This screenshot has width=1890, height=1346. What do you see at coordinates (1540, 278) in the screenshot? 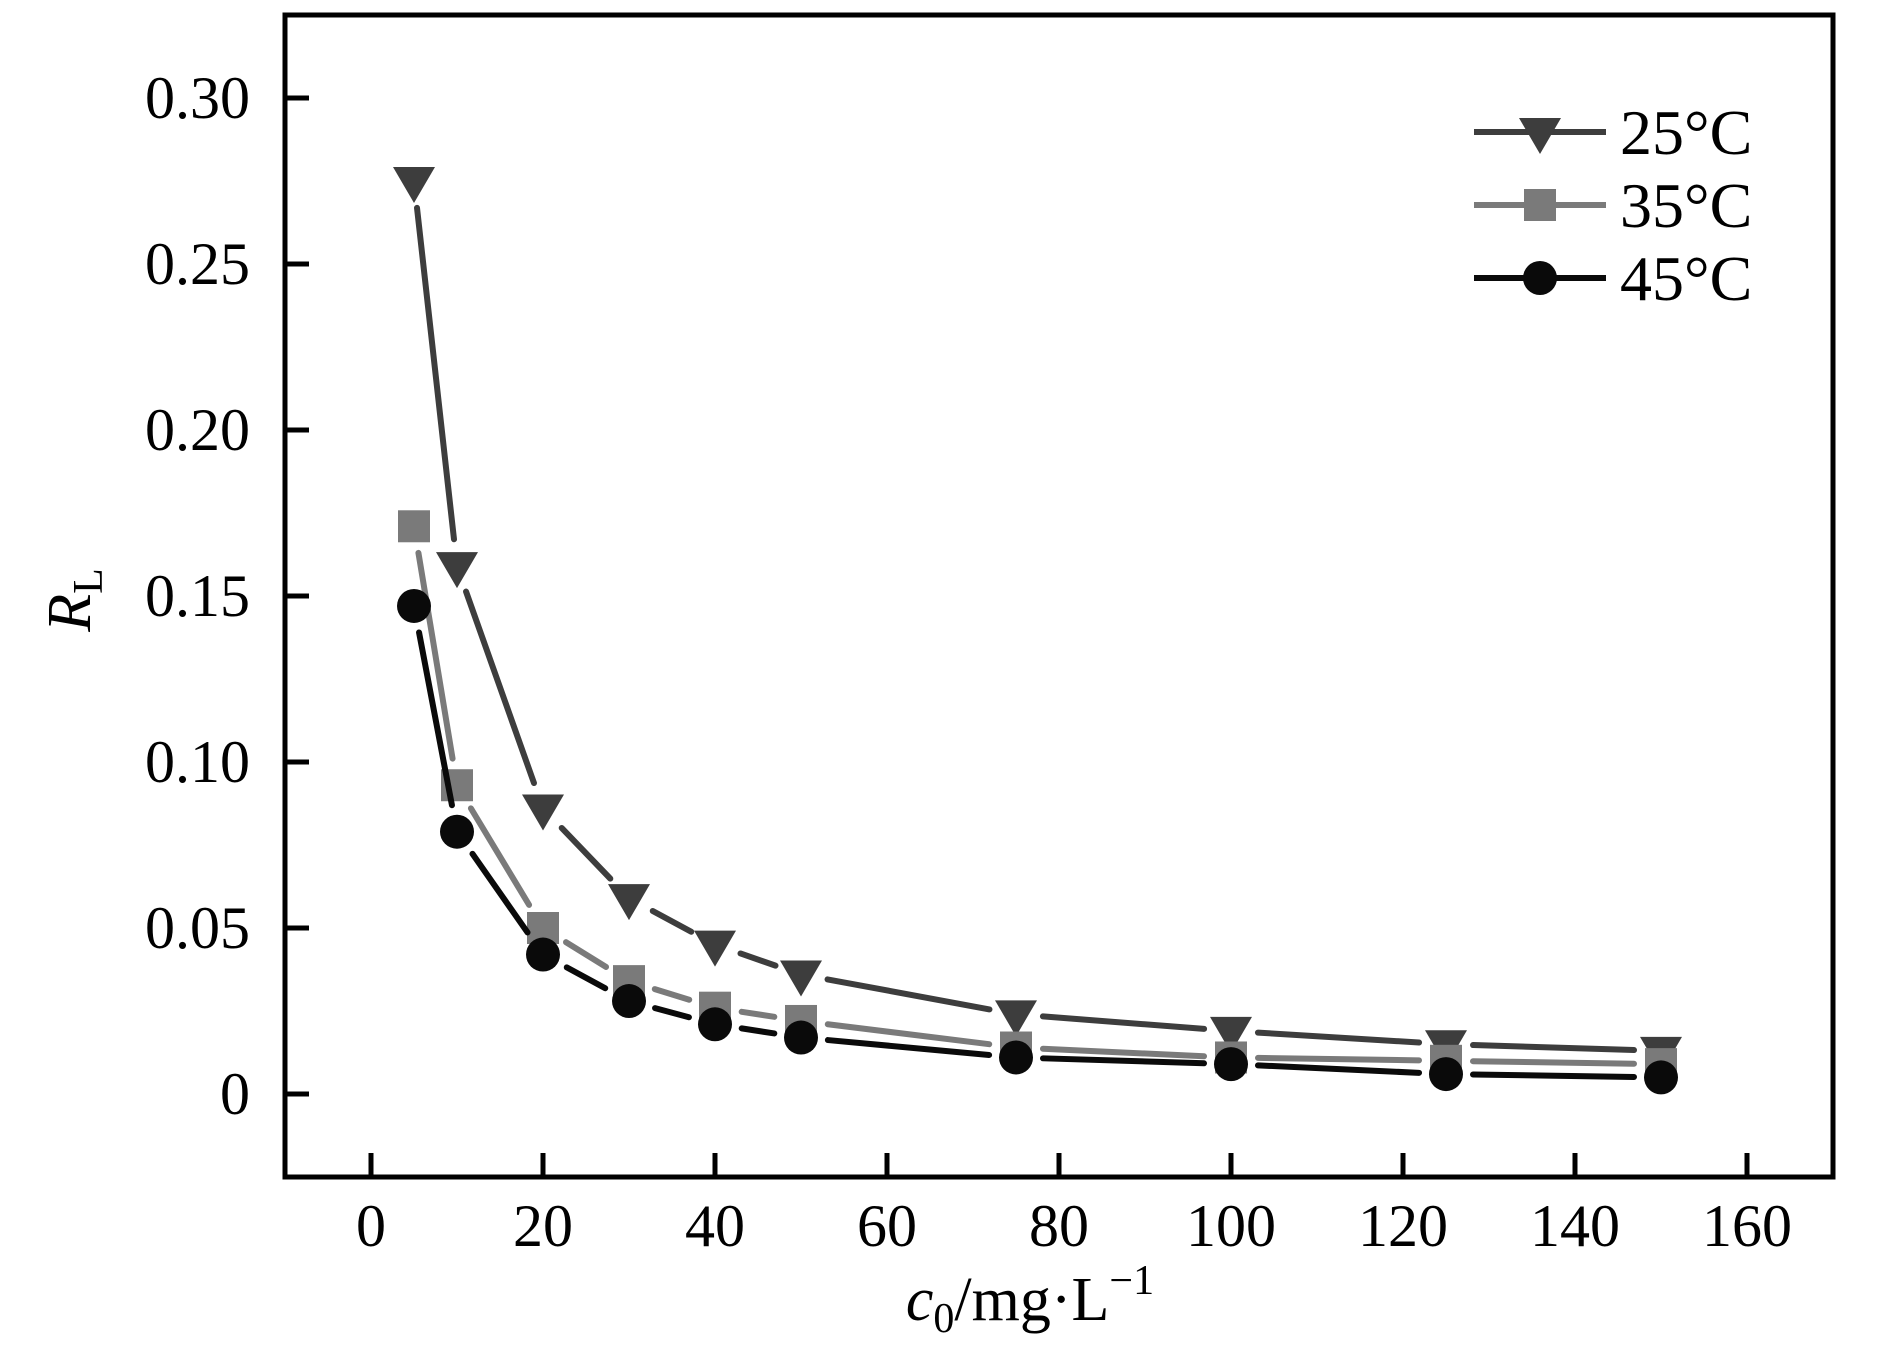
I see `legend-45c-circle-marker` at bounding box center [1540, 278].